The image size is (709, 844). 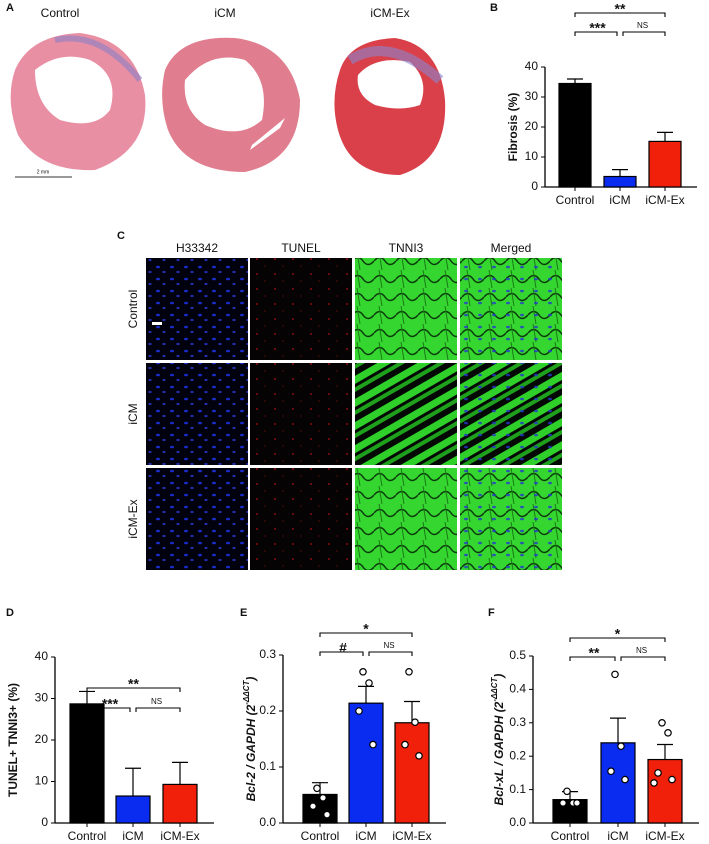 What do you see at coordinates (110, 704) in the screenshot?
I see `significance-label: ***` at bounding box center [110, 704].